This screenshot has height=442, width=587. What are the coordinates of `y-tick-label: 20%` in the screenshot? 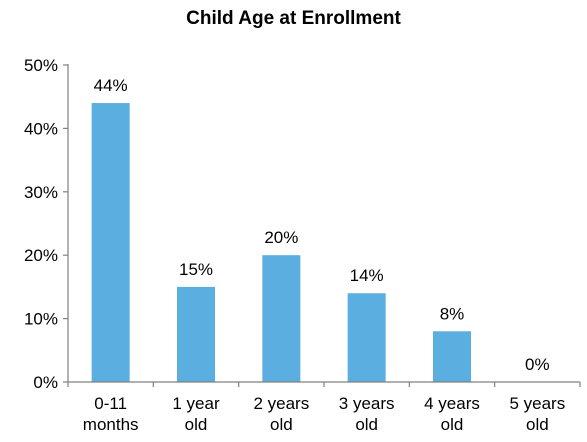 It's located at (41, 255).